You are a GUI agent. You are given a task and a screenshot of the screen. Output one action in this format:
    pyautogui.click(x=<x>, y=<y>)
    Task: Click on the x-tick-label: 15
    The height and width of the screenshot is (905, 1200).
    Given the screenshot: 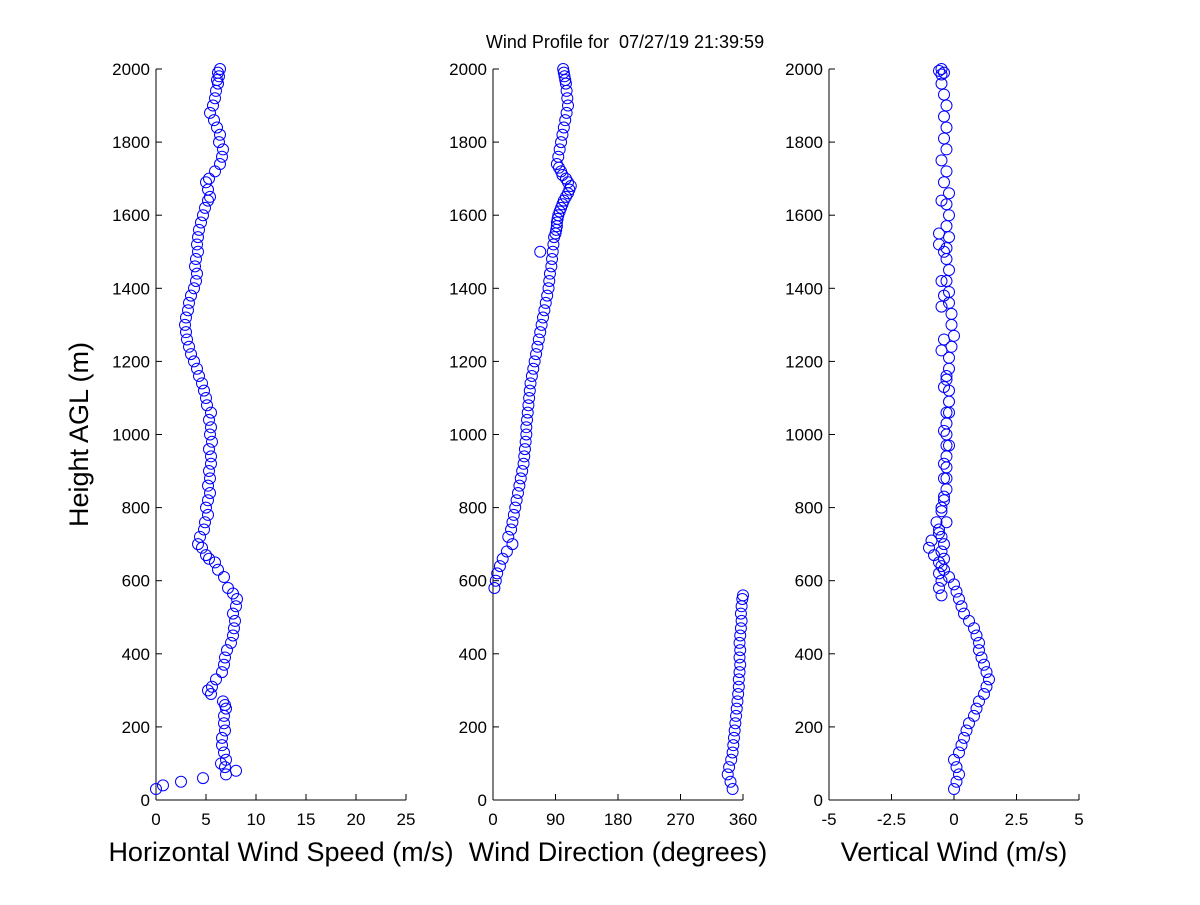 What is the action you would take?
    pyautogui.click(x=306, y=819)
    